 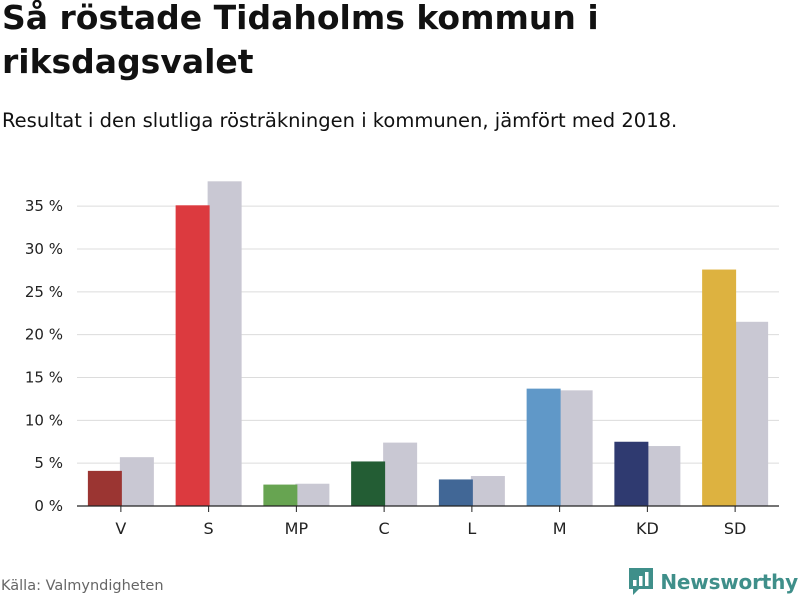 What do you see at coordinates (224, 343) in the screenshot?
I see `bar-2018-s` at bounding box center [224, 343].